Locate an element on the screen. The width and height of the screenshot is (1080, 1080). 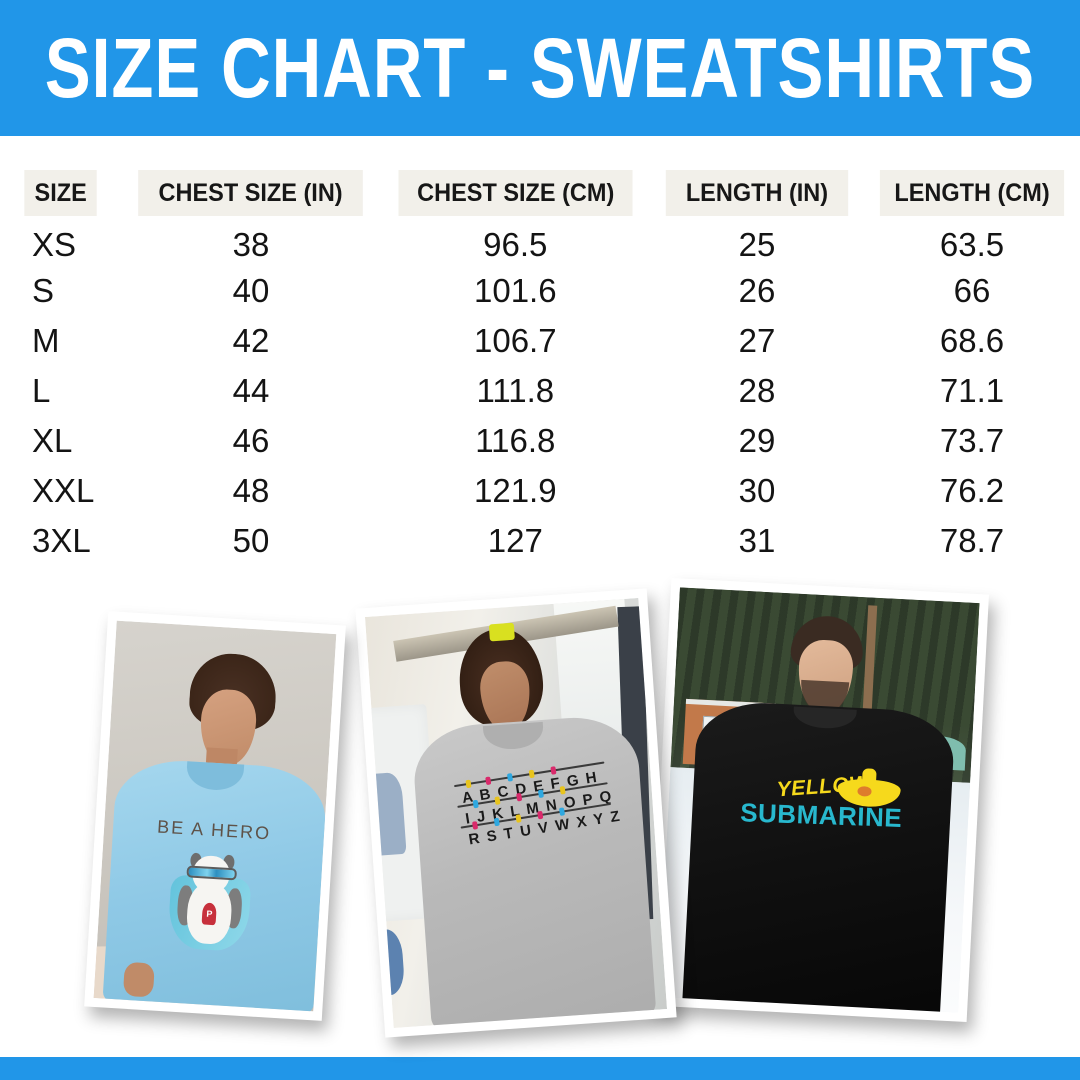
cell-length-cm: 68.6 is located at coordinates (972, 340).